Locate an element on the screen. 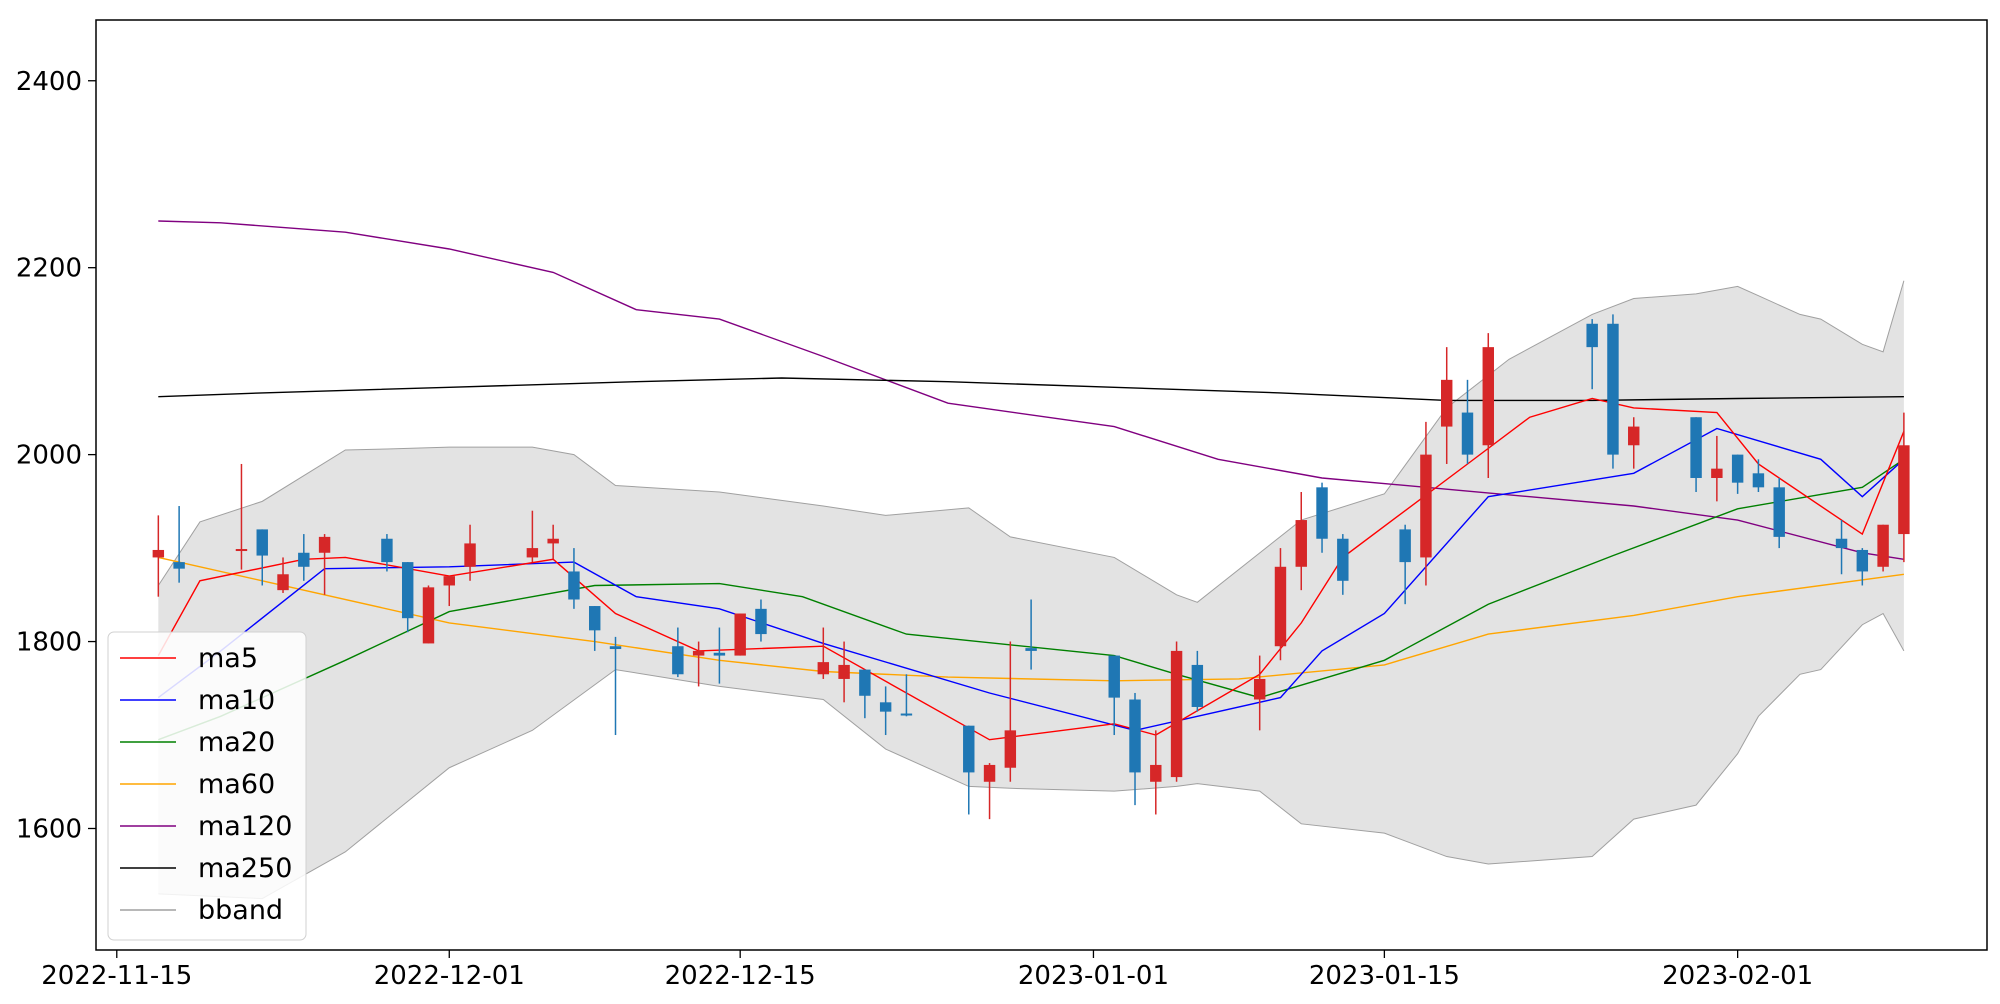 The width and height of the screenshot is (2000, 1004). y-tick-label: 2400 is located at coordinates (49, 82).